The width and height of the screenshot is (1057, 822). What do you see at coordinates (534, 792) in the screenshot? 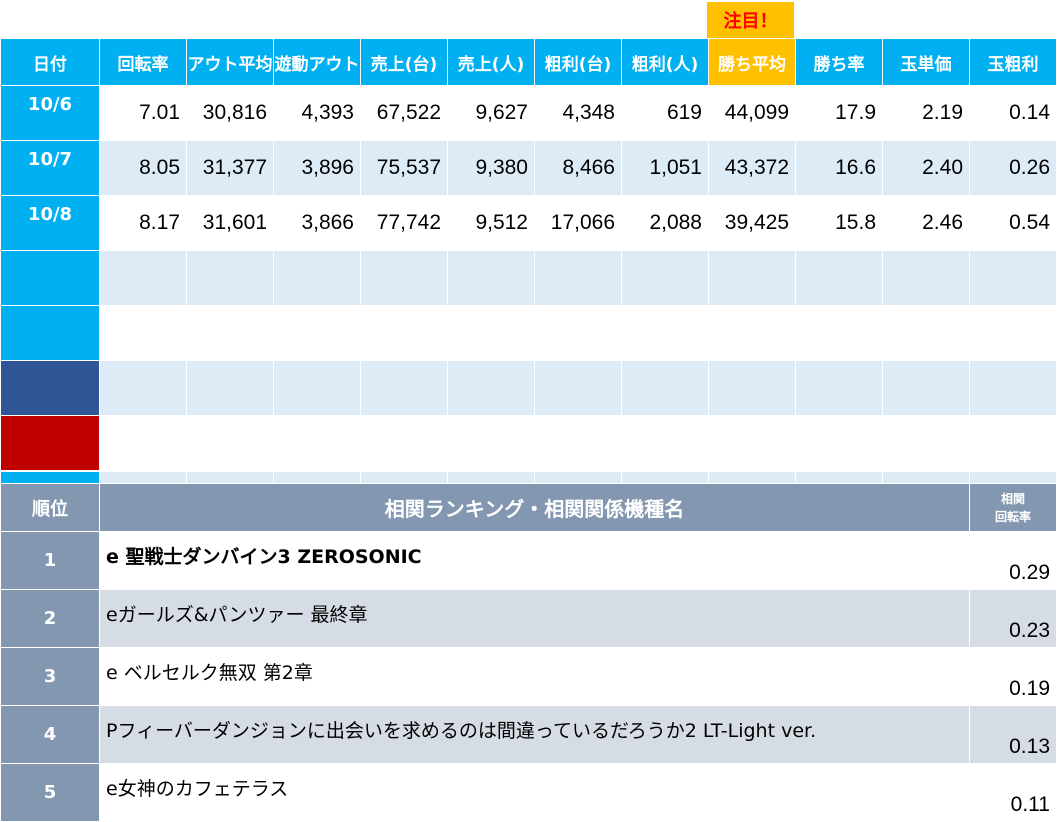
I see `machine-name: e女神のカフェテラス` at bounding box center [534, 792].